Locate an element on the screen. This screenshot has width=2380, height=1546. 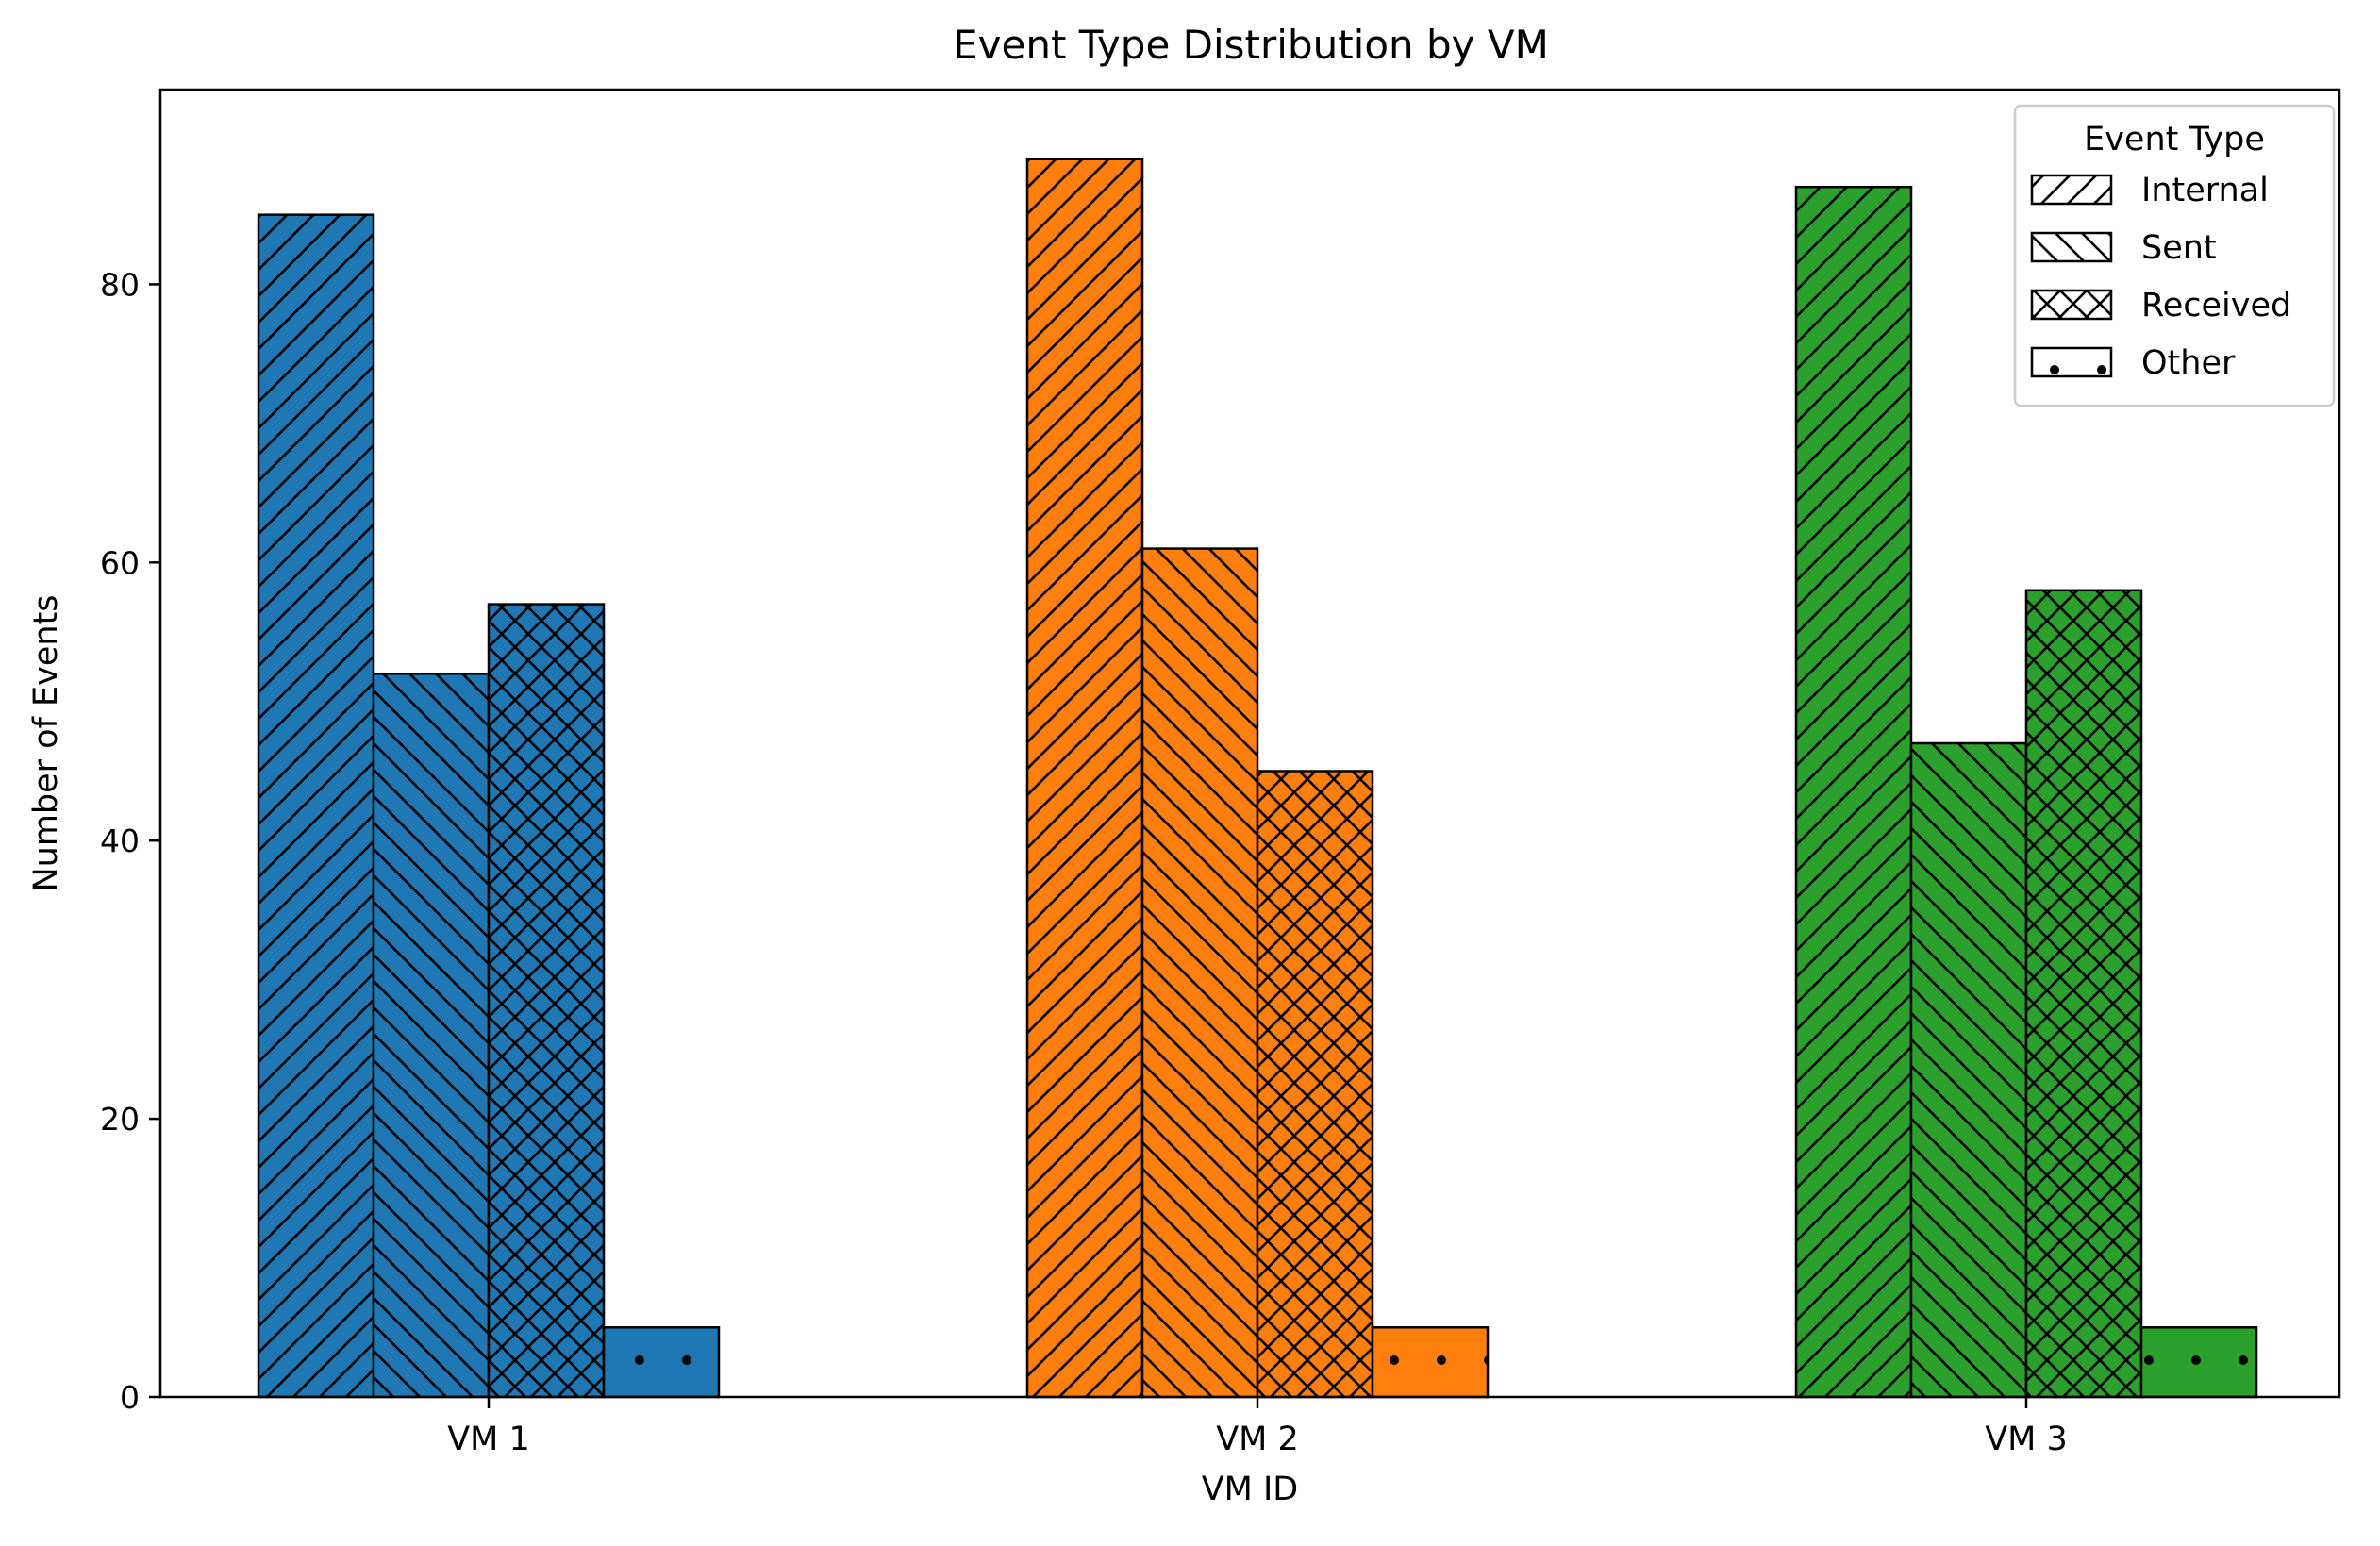
legend-swatch-other is located at coordinates (2071, 362).